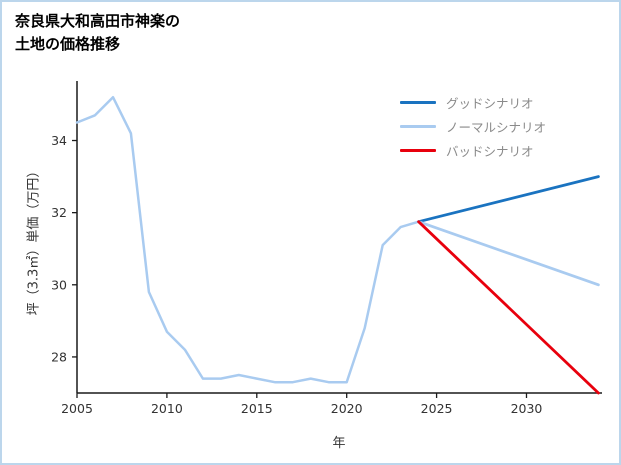 The height and width of the screenshot is (465, 621). What do you see at coordinates (59, 140) in the screenshot?
I see `y-tick-label: 34` at bounding box center [59, 140].